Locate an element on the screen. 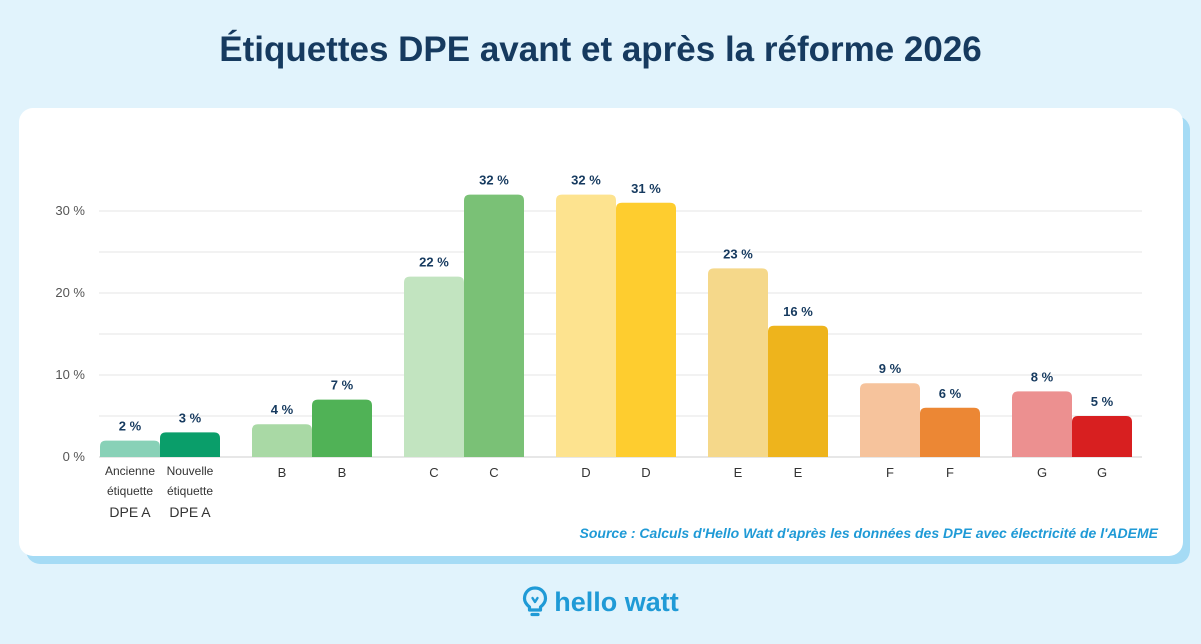 Image resolution: width=1201 pixels, height=644 pixels. data-label: 3 % is located at coordinates (190, 417).